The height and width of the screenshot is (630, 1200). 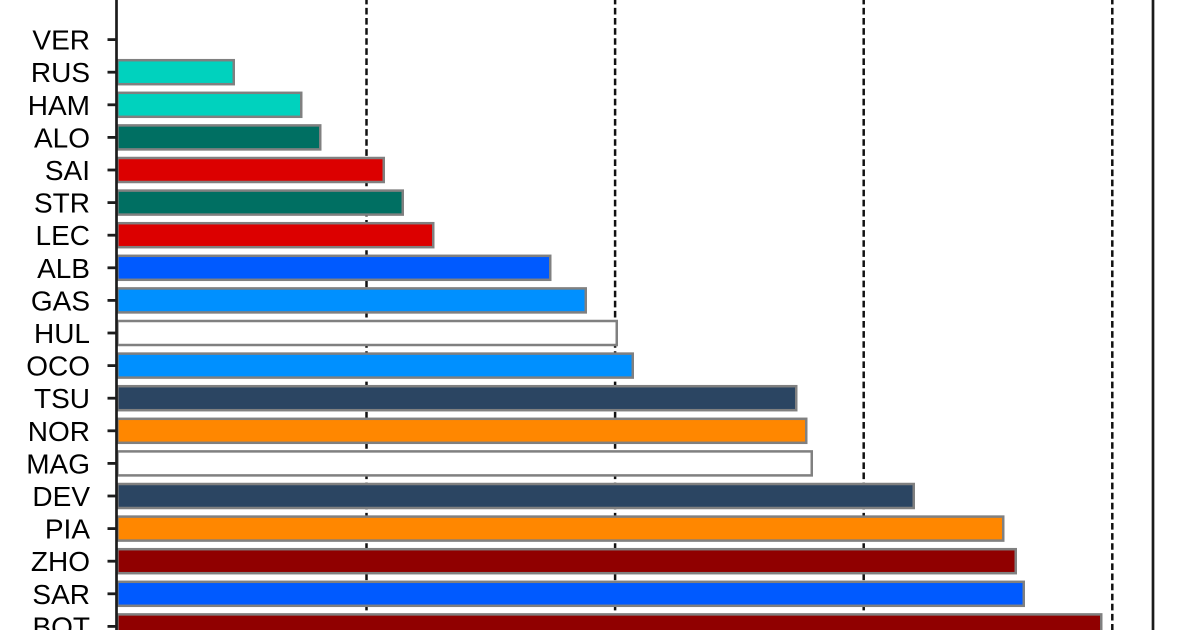 I want to click on svg-text: SAI, so click(x=67, y=170).